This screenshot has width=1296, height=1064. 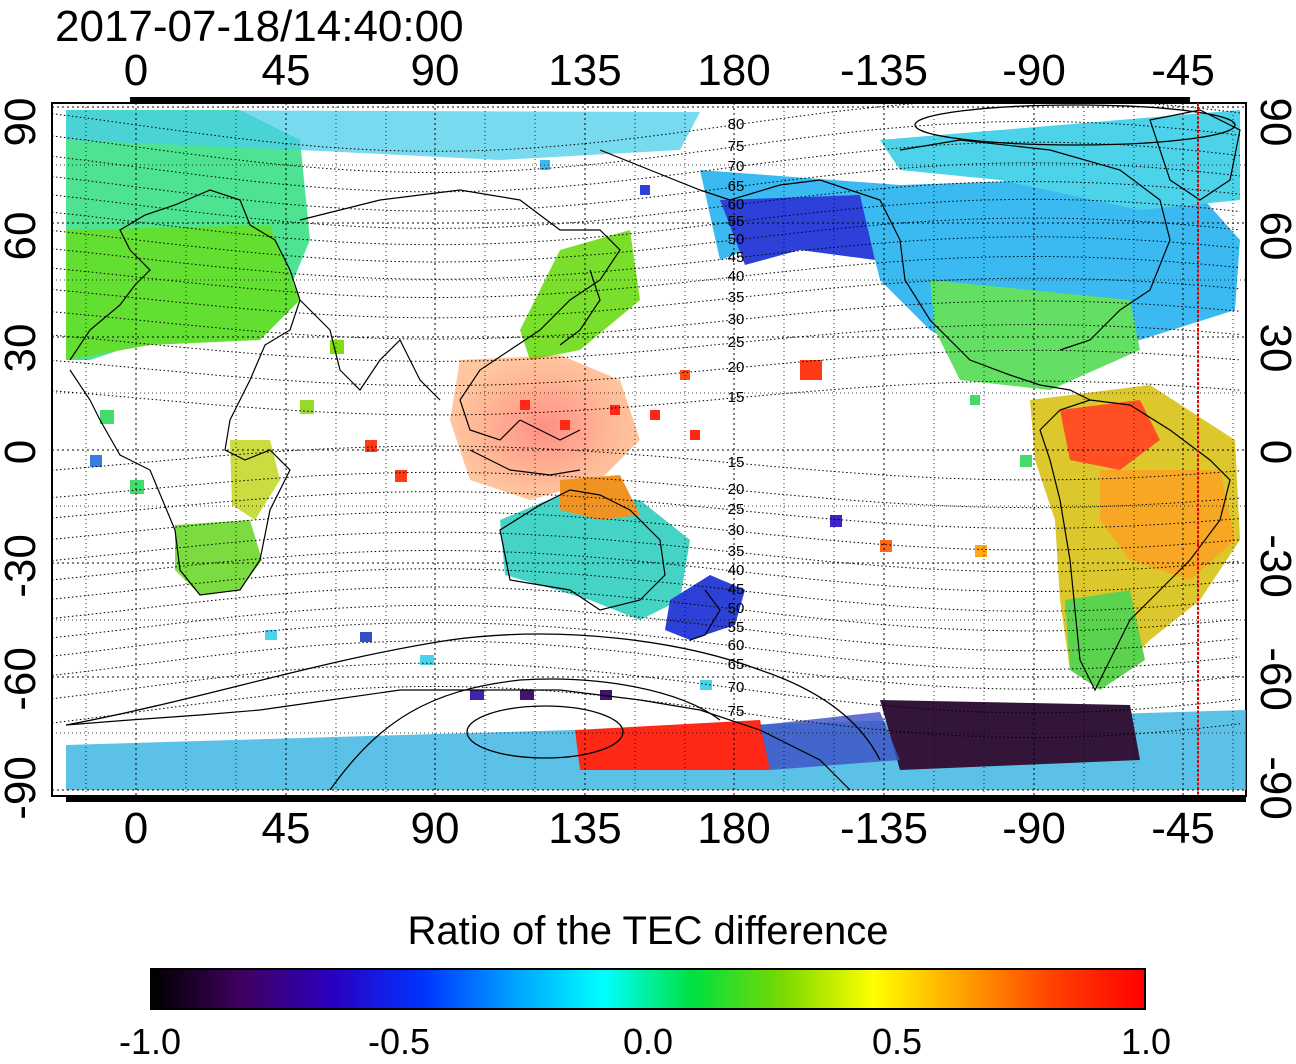 What do you see at coordinates (1167, 525) in the screenshot?
I see `tec-region-brazil-orange` at bounding box center [1167, 525].